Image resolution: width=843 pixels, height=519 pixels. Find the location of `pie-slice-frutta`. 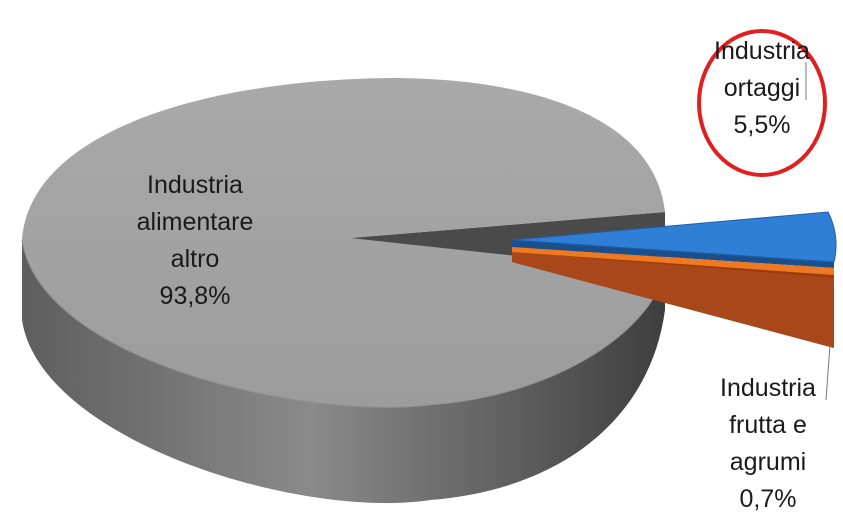

pie-slice-frutta is located at coordinates (673, 261).